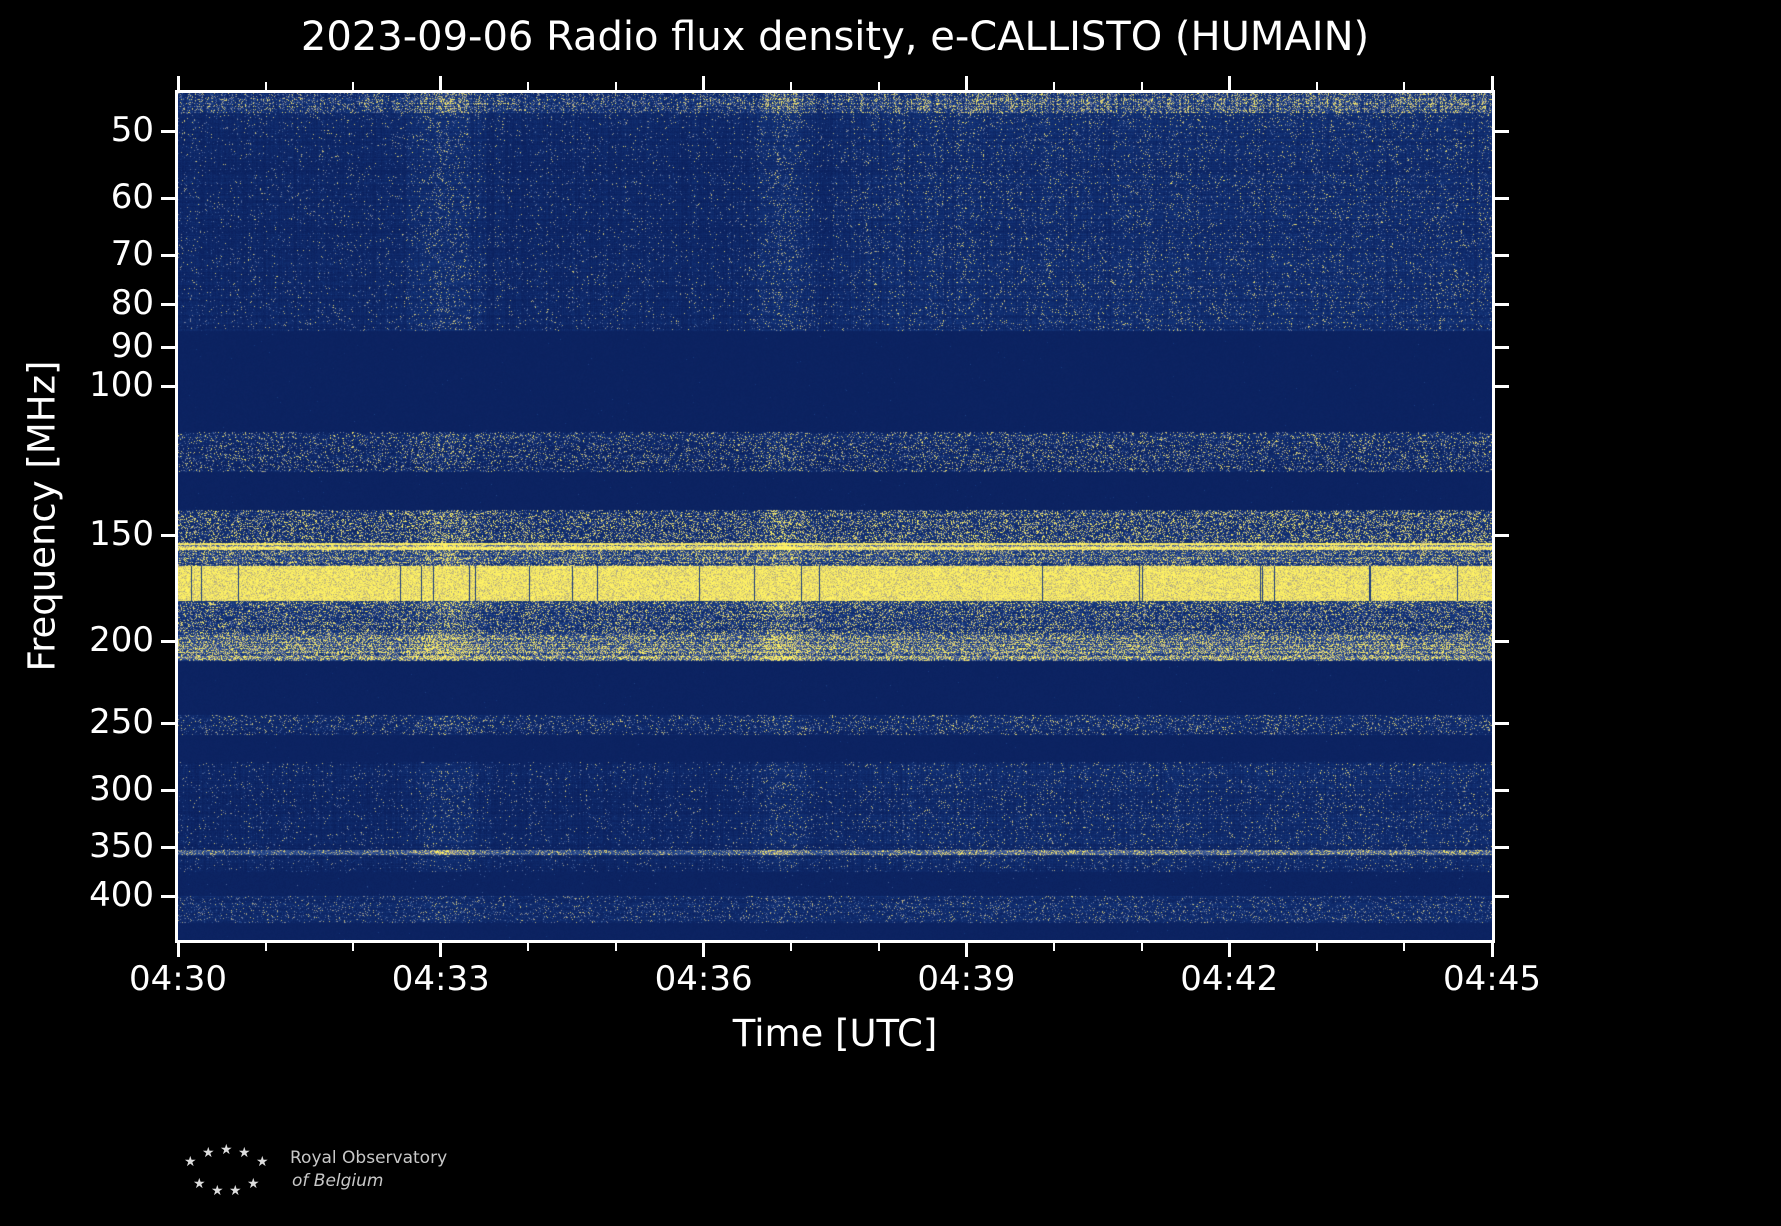 Image resolution: width=1781 pixels, height=1226 pixels. What do you see at coordinates (338, 1181) in the screenshot?
I see `rob-logo-line2: of Belgium` at bounding box center [338, 1181].